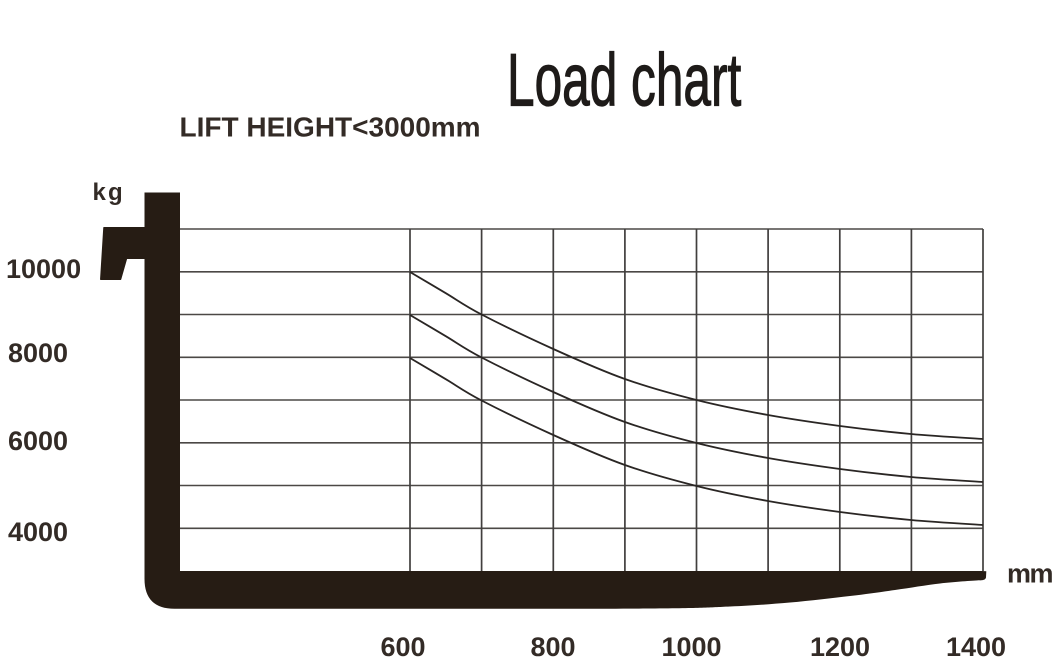 The image size is (1059, 663). Describe the element at coordinates (43, 269) in the screenshot. I see `svg-text: 10000` at that location.